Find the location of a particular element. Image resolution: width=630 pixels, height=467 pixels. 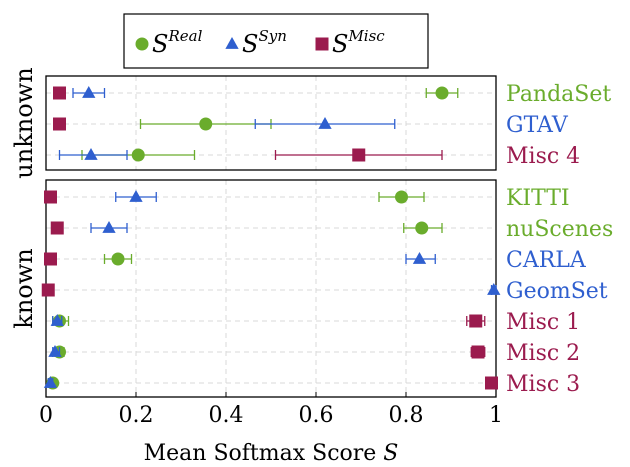

x-tick-label: 1 is located at coordinates (496, 415).